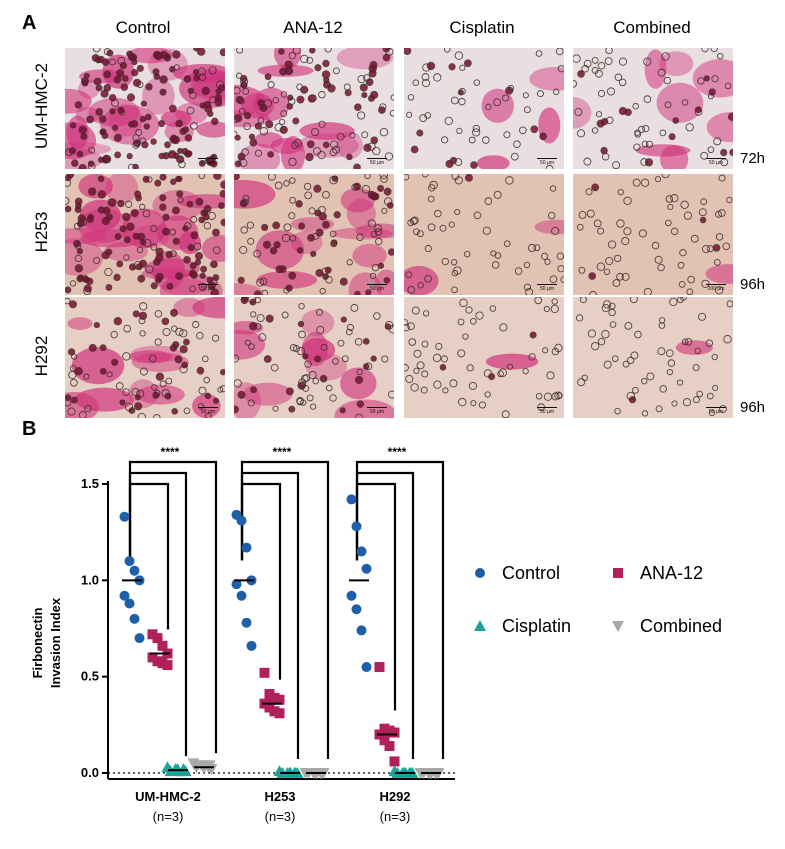 The image size is (785, 849). Describe the element at coordinates (173, 607) in the screenshot. I see `significance-bracket` at that location.